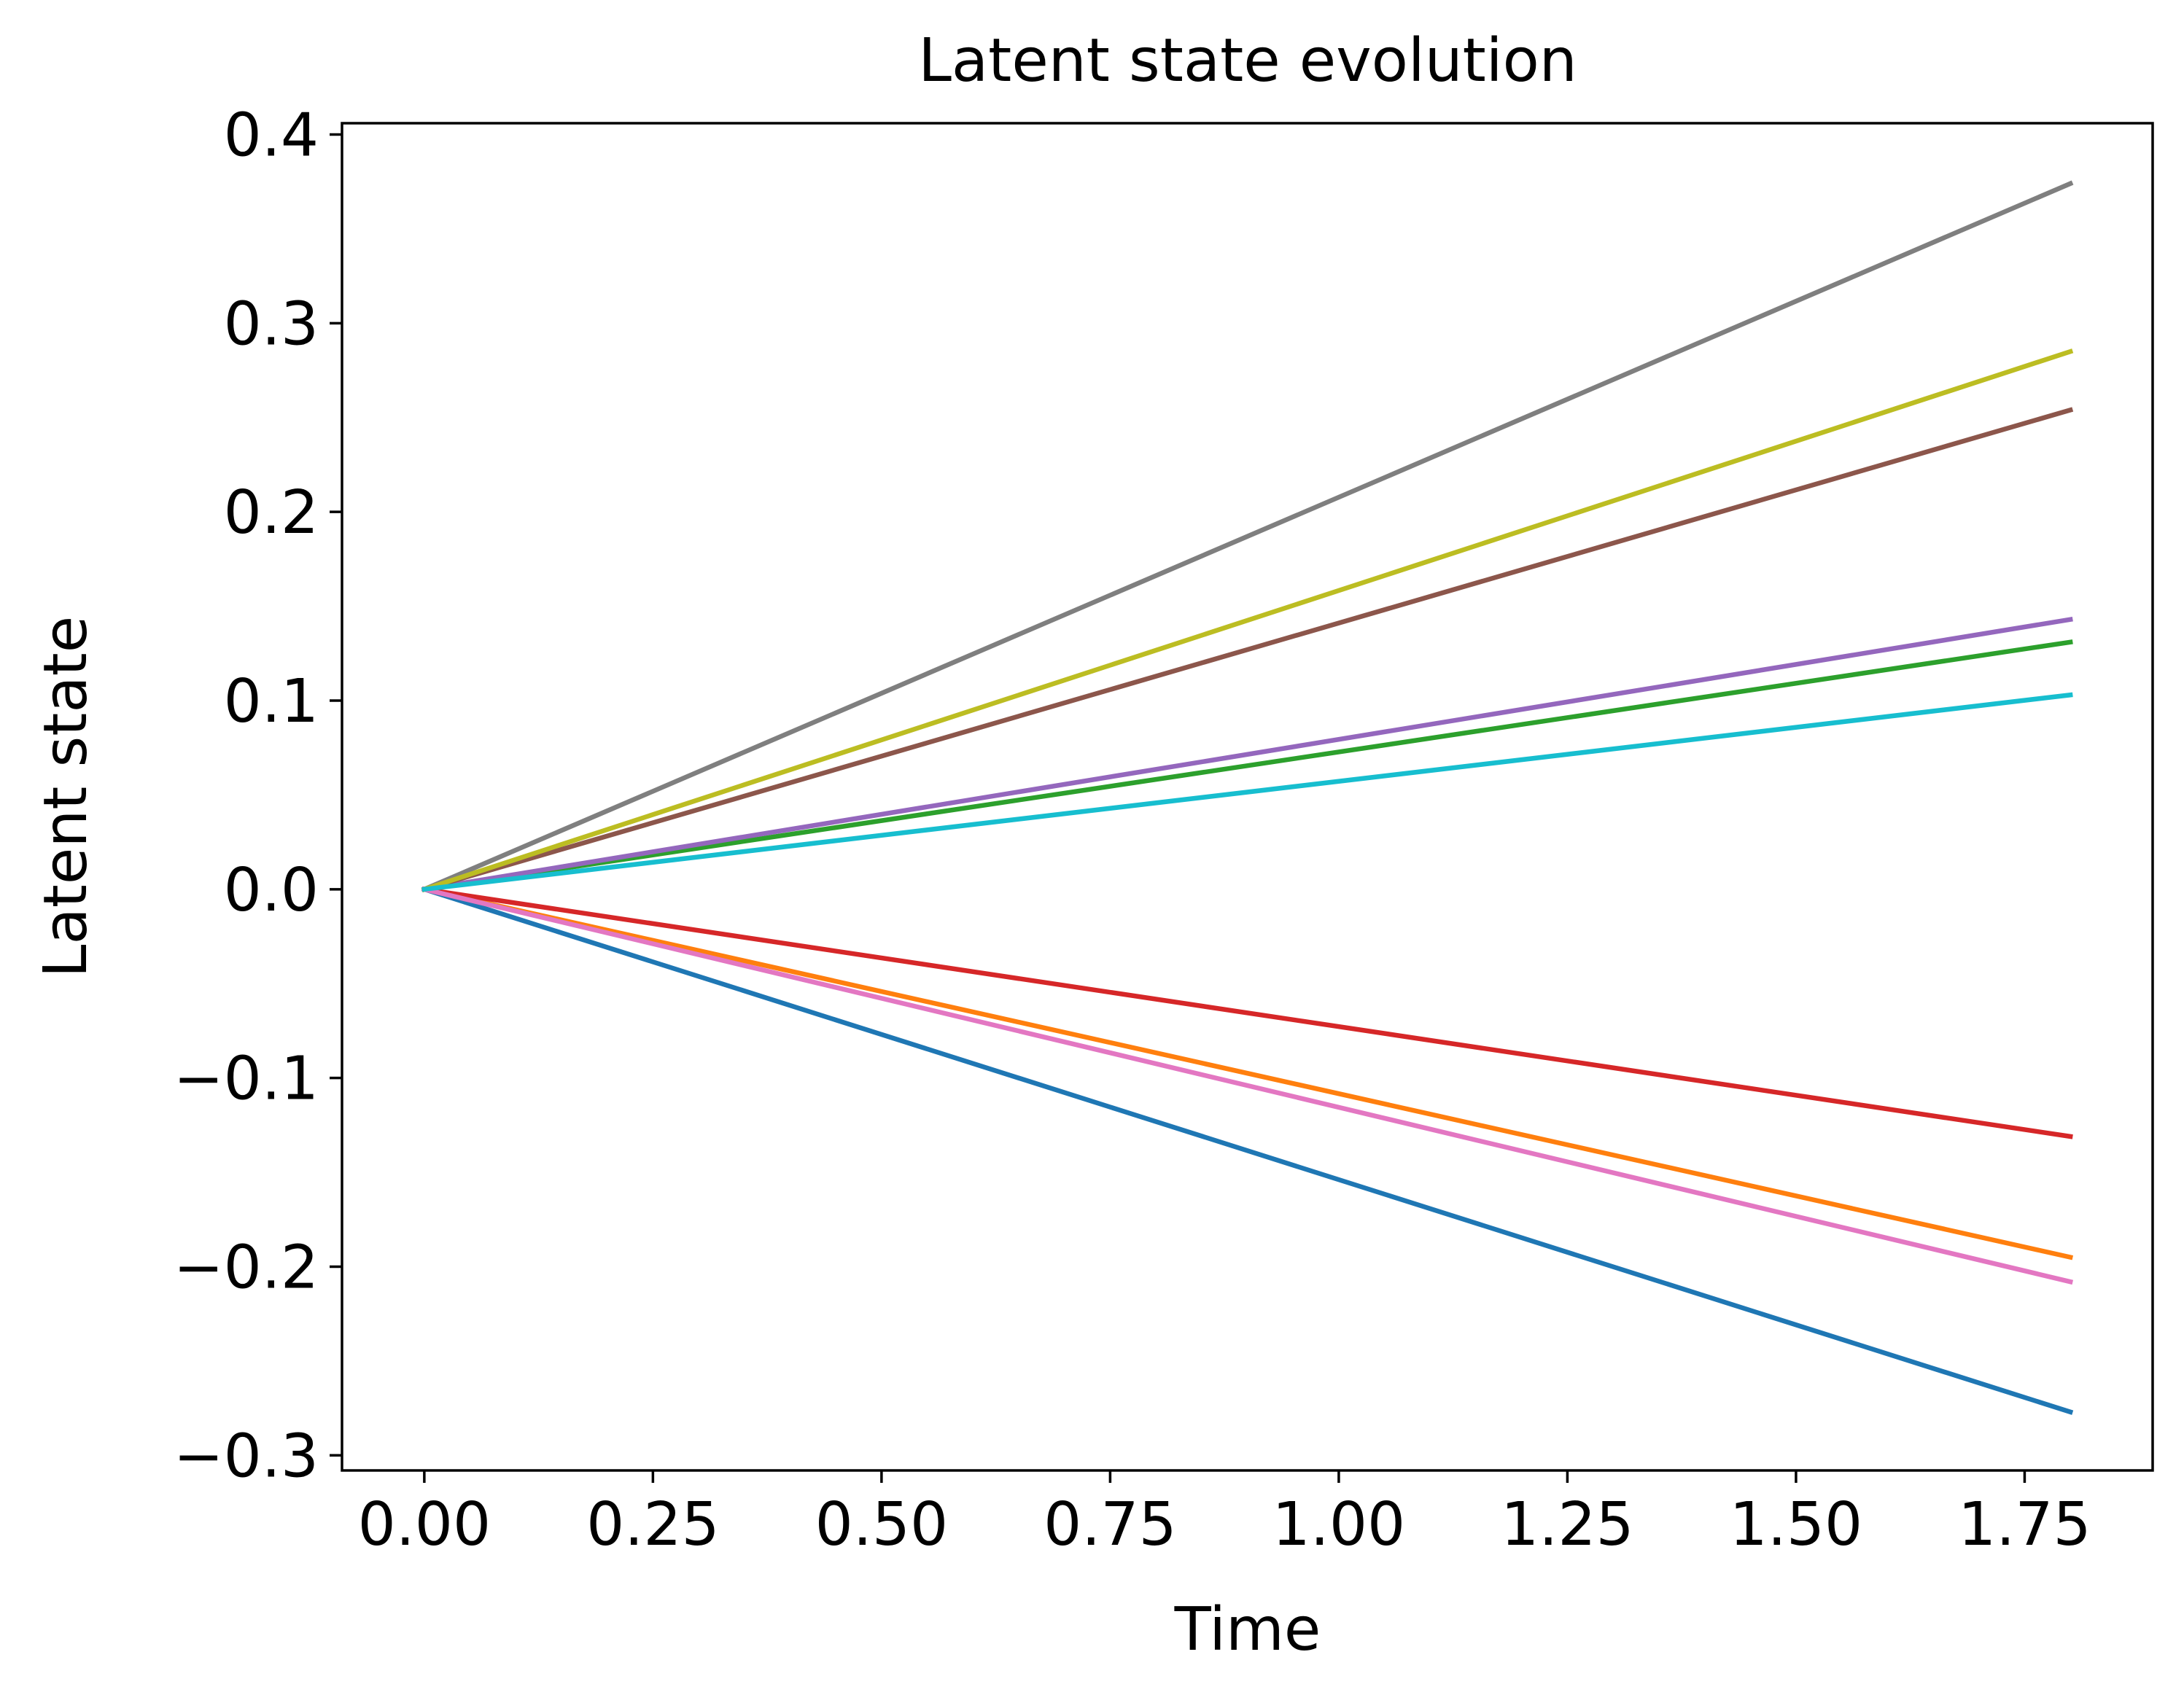  I want to click on y-tick-label: −0.2, so click(246, 1267).